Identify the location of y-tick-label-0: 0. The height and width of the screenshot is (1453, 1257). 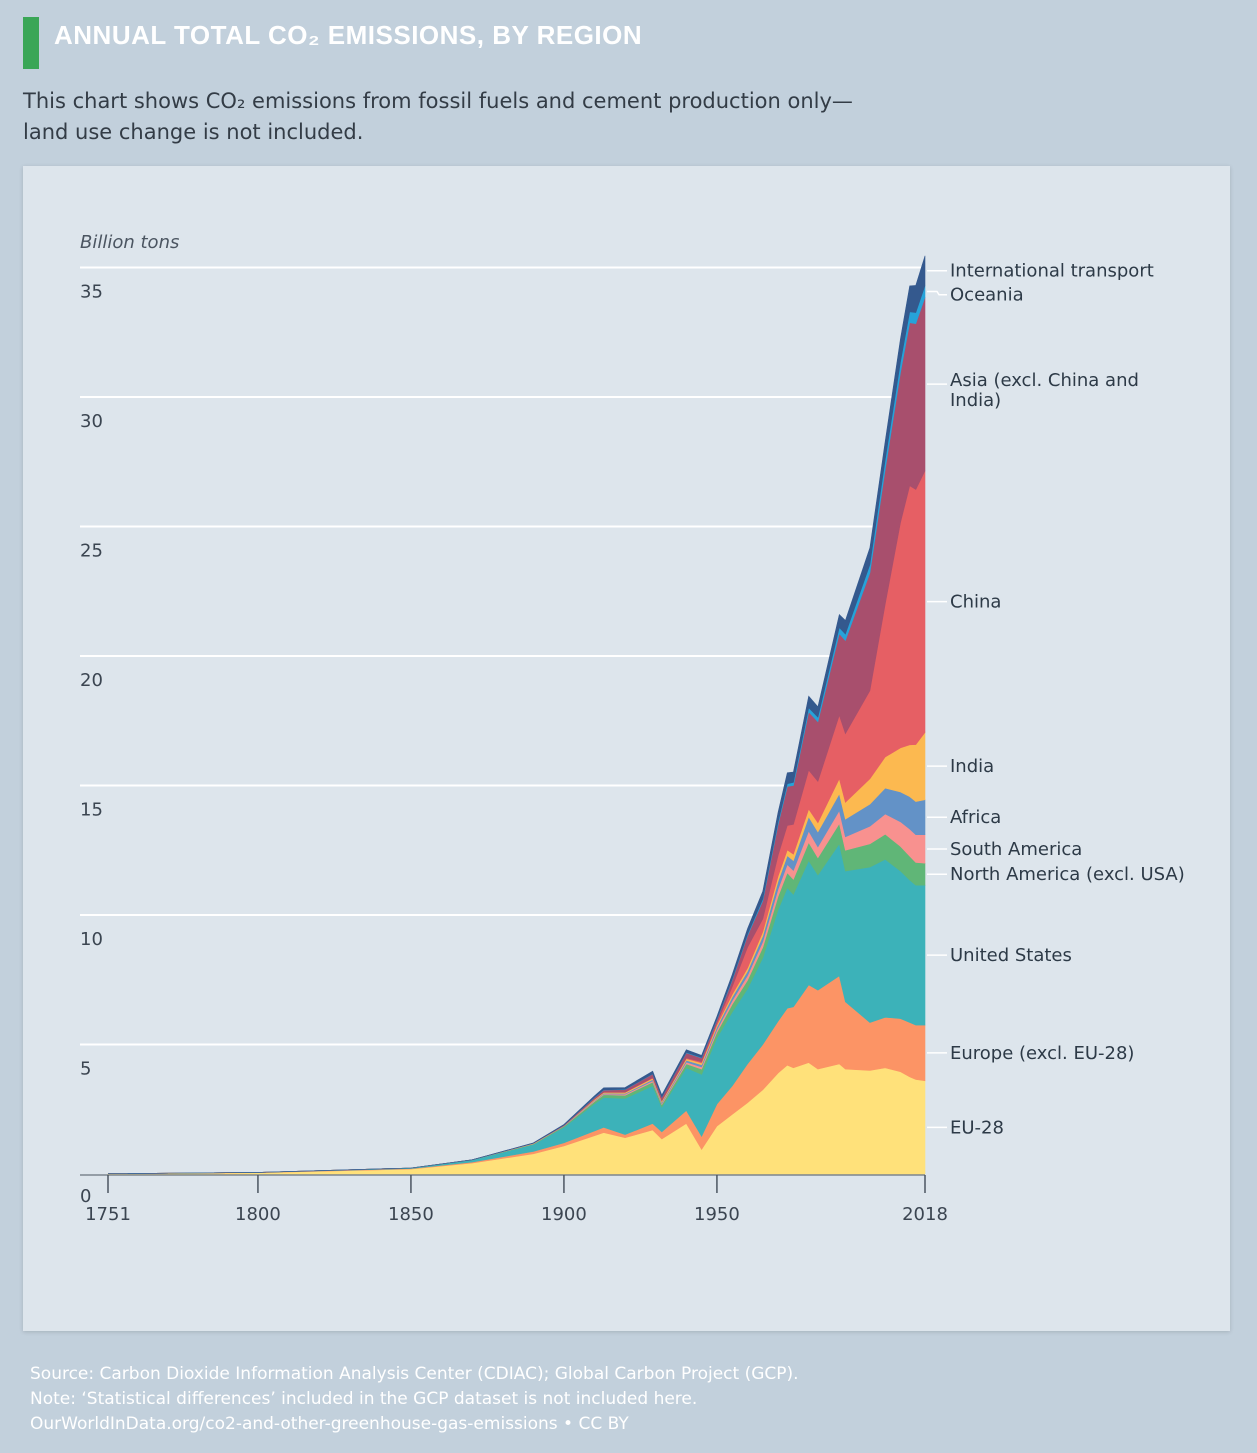
(85, 1196).